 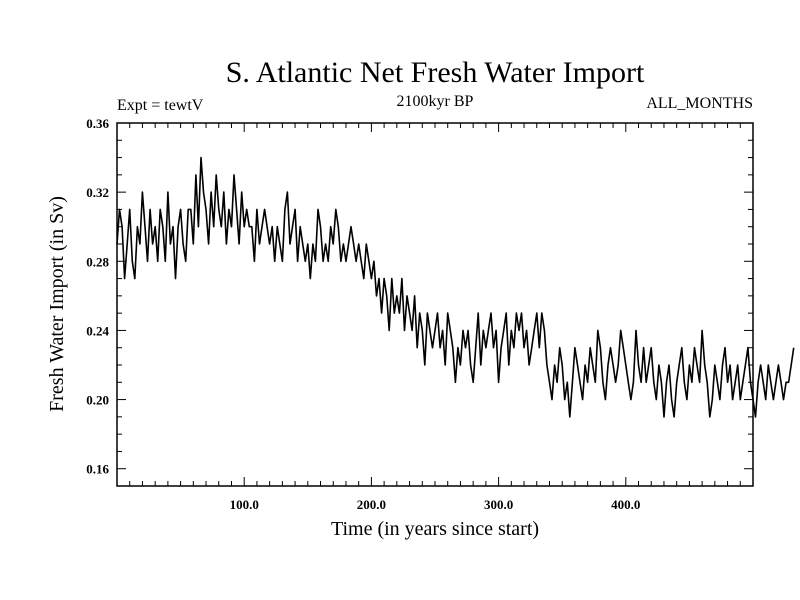 I want to click on chart-subtitle: 2100kyr BP, so click(x=435, y=101).